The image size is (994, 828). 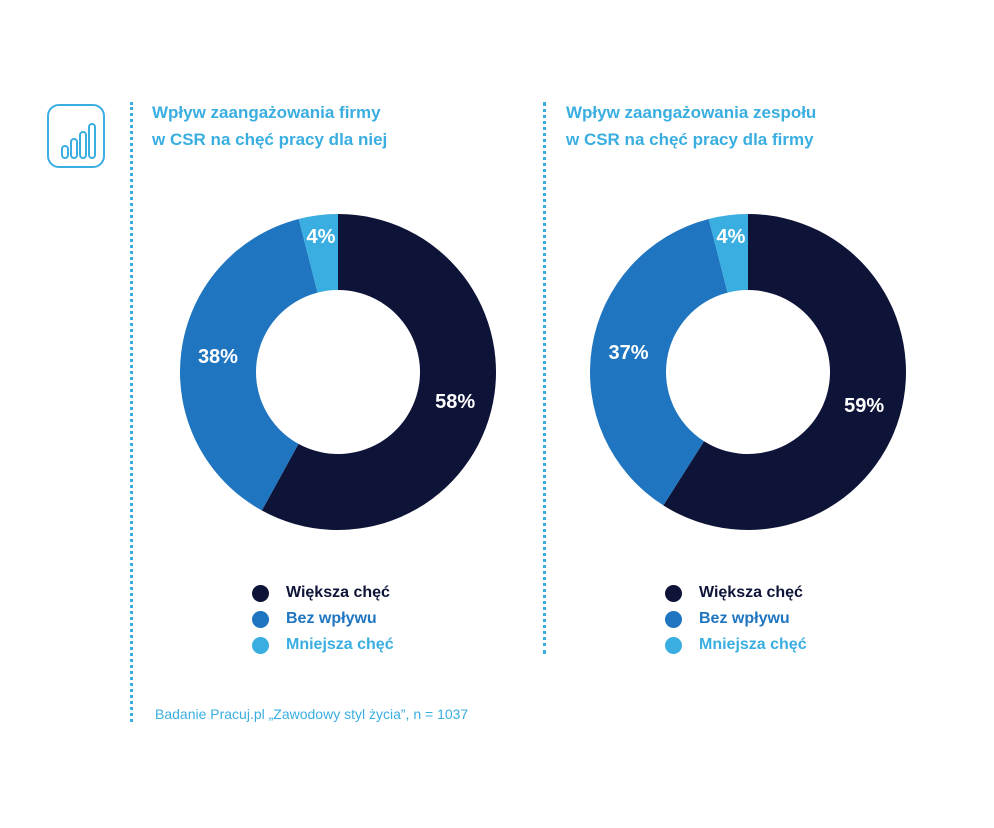 I want to click on chart-1-legend: Większa chęć Bez wpływu Mniejsza chęć, so click(x=323, y=619).